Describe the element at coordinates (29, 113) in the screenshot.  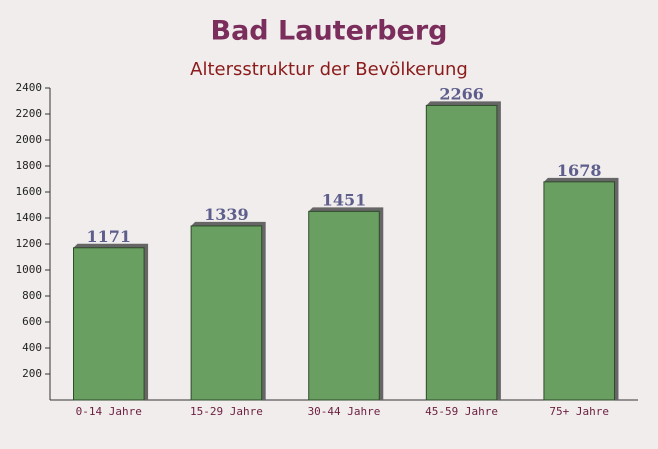
I see `y-tick-label: 2200` at that location.